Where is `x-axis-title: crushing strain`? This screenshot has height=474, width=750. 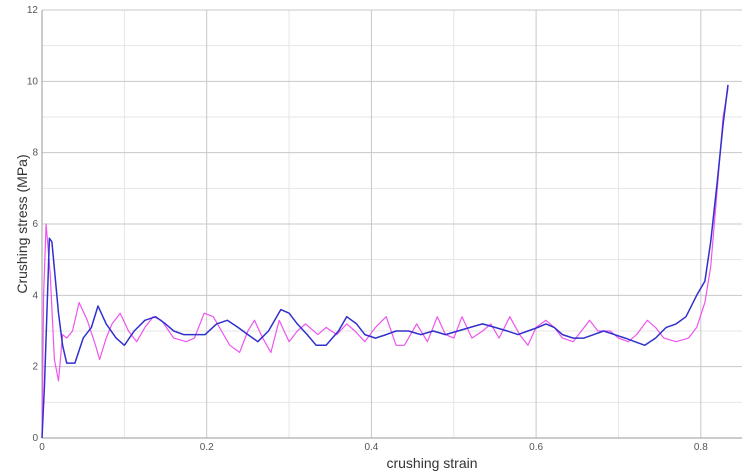 x-axis-title: crushing strain is located at coordinates (431, 463).